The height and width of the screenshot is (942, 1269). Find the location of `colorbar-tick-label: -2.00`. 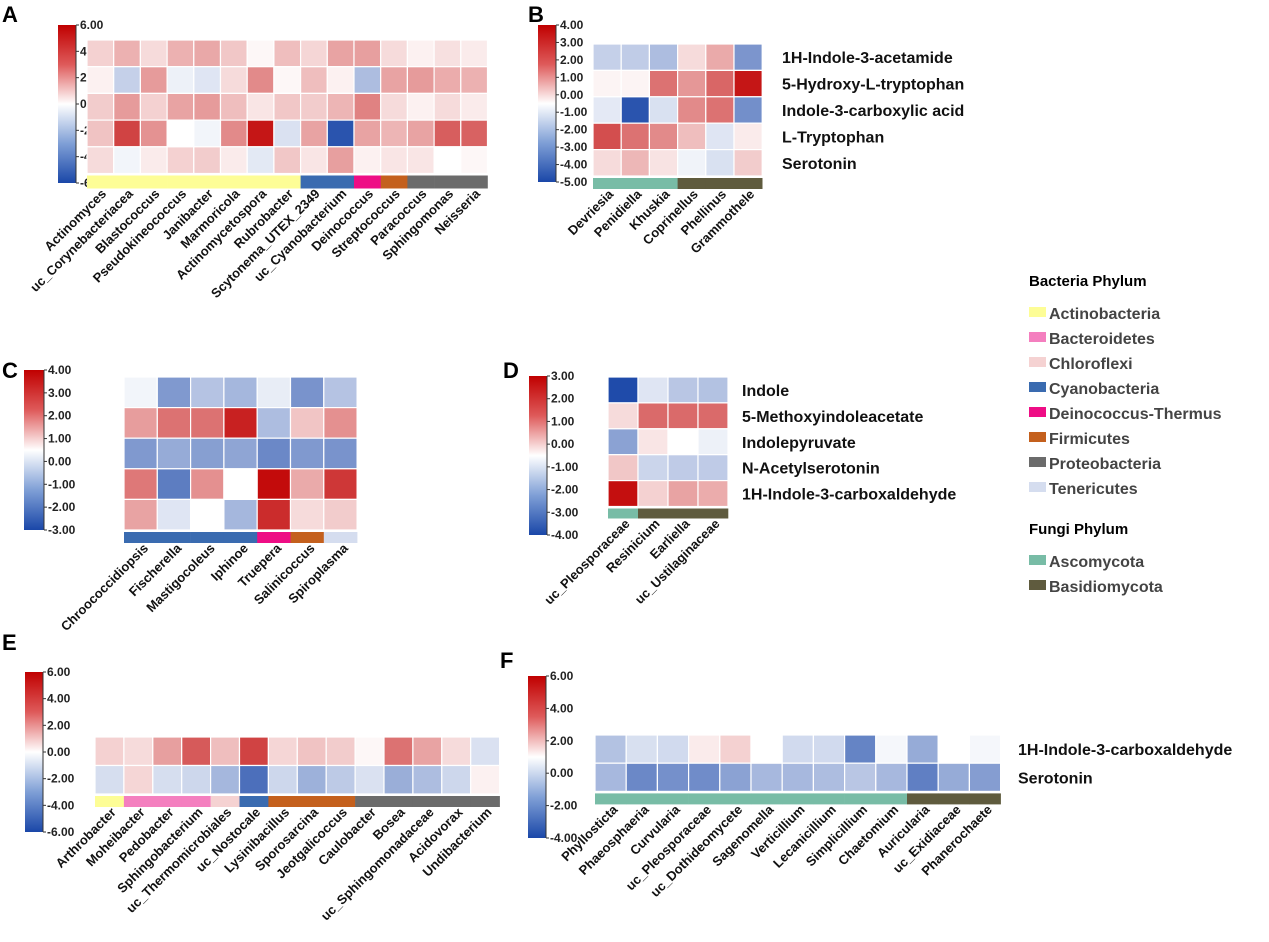

colorbar-tick-label: -2.00 is located at coordinates (565, 490).